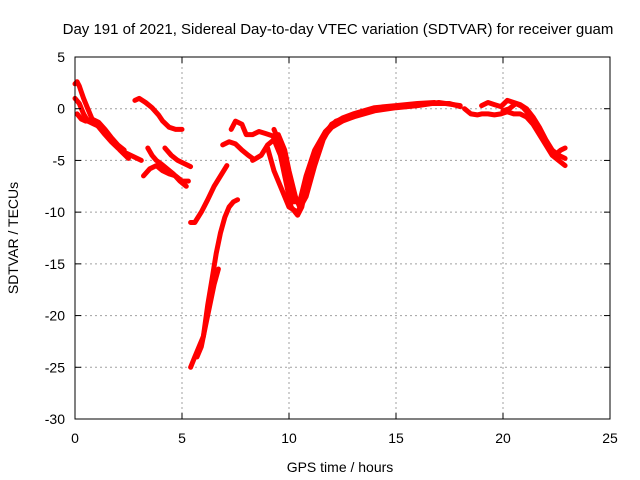 The image size is (640, 480). What do you see at coordinates (396, 438) in the screenshot?
I see `x-tick-label: 15` at bounding box center [396, 438].